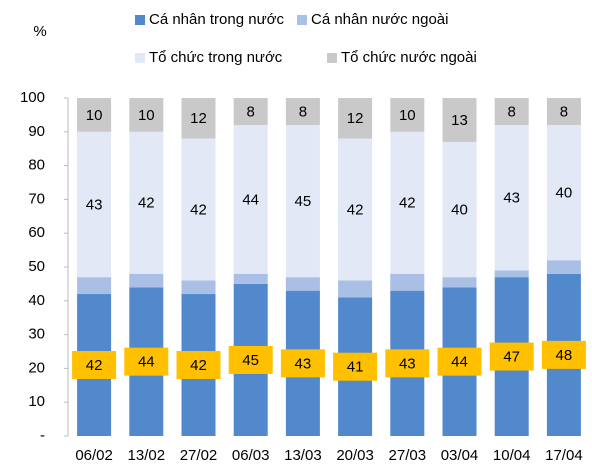 The image size is (592, 470). Describe the element at coordinates (216, 19) in the screenshot. I see `legend-label: Cá nhân trong nước` at that location.